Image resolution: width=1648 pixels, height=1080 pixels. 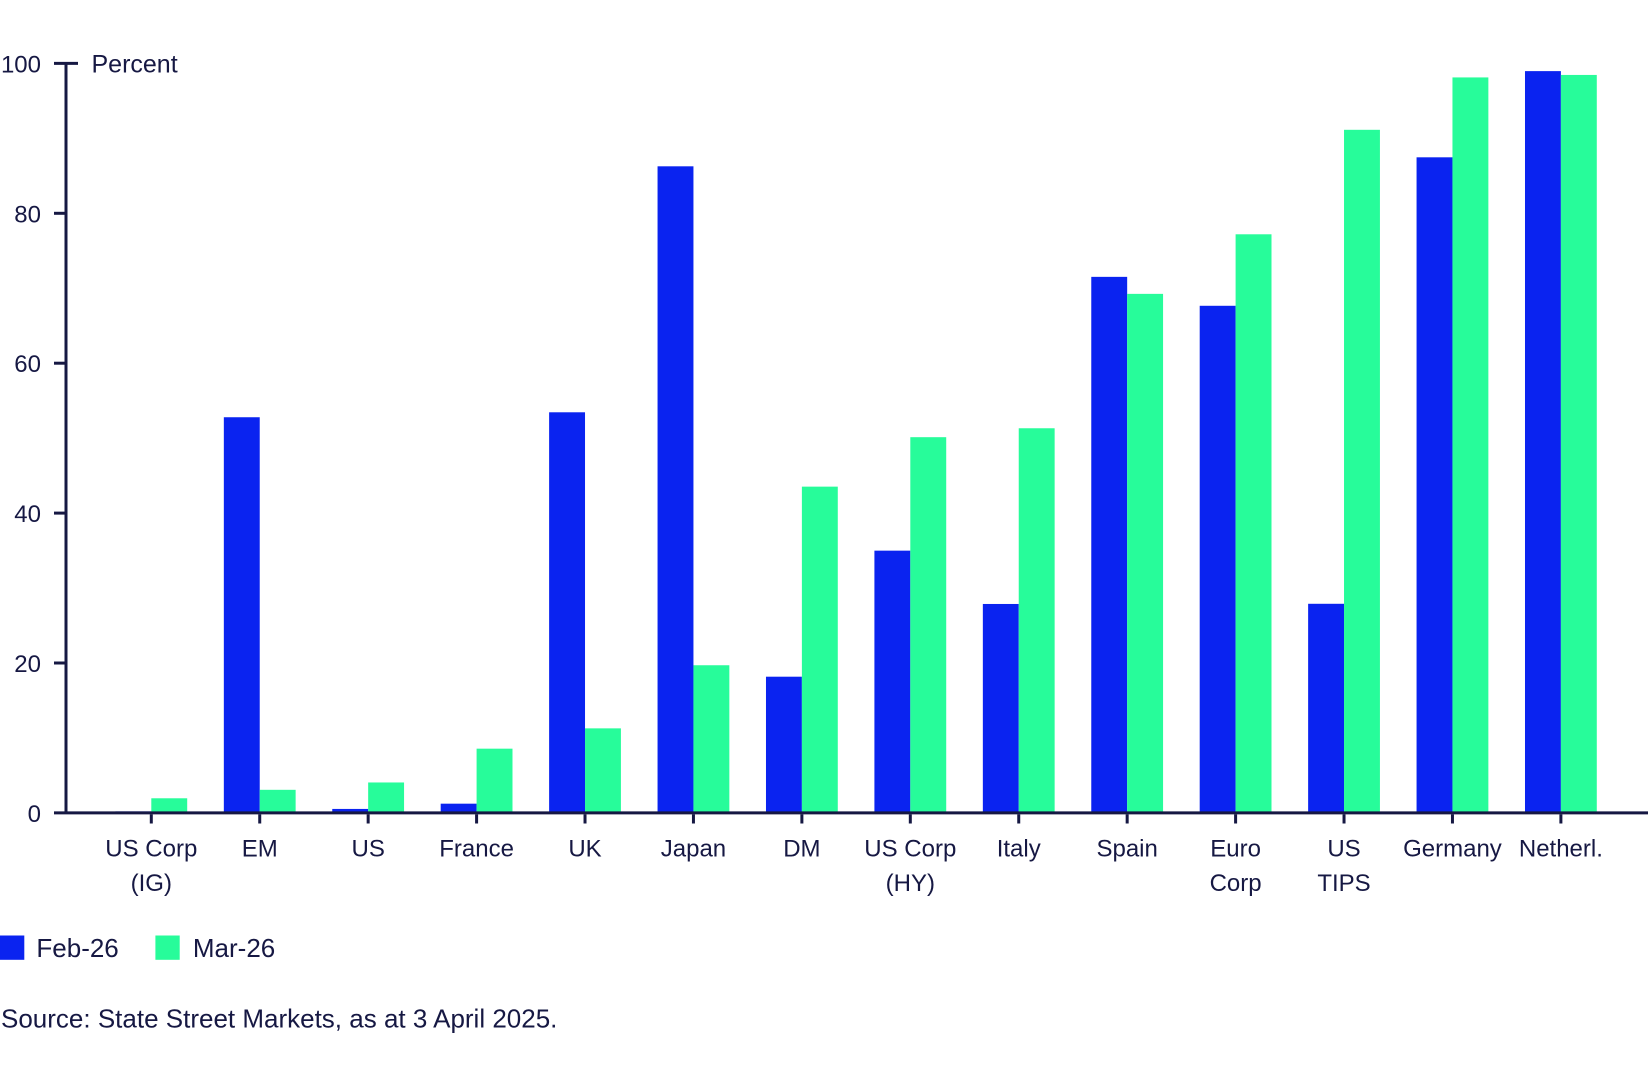 I want to click on svg-text: Netherl., so click(x=1561, y=848).